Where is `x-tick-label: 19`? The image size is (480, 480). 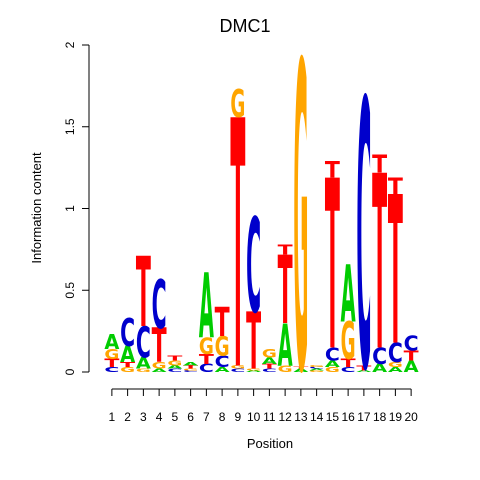
x-tick-label: 19 is located at coordinates (396, 417).